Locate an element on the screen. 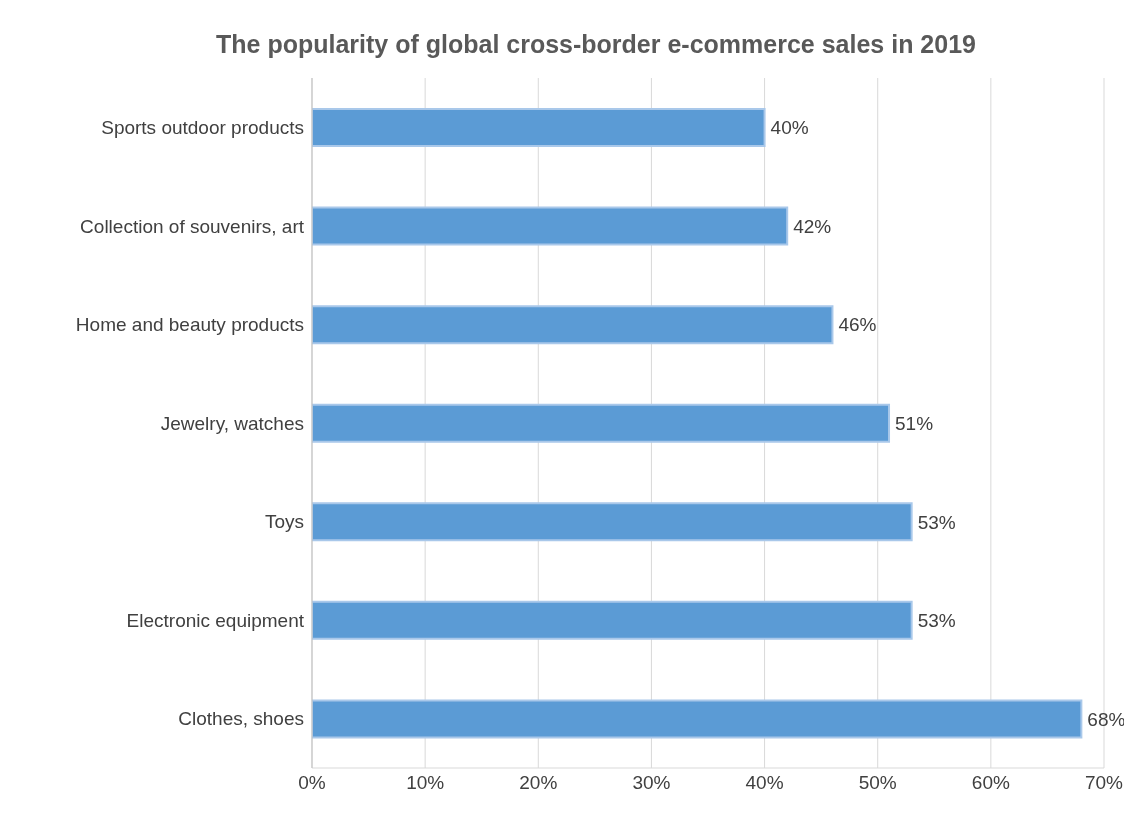 The image size is (1132, 835). y-tick-label: Jewelry, watches is located at coordinates (232, 423).